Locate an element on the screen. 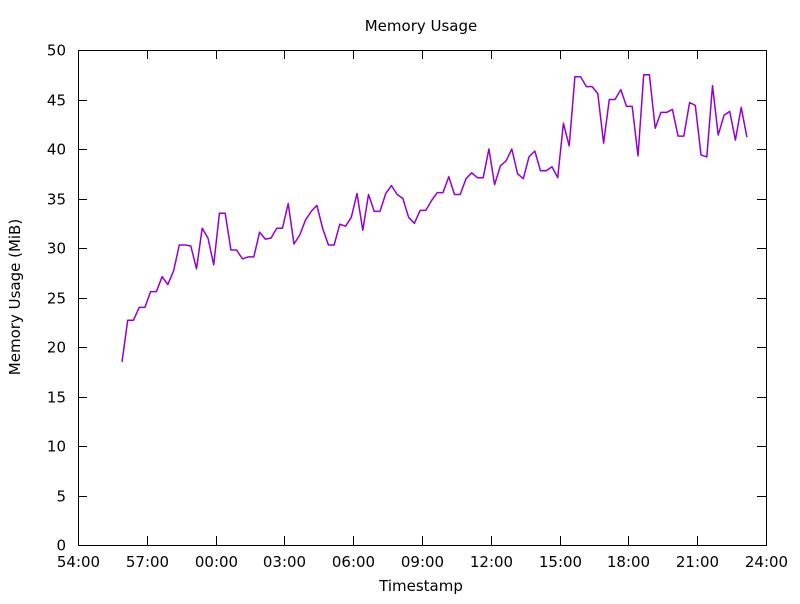 The width and height of the screenshot is (800, 604). y-tick-label: 0 is located at coordinates (61, 546).